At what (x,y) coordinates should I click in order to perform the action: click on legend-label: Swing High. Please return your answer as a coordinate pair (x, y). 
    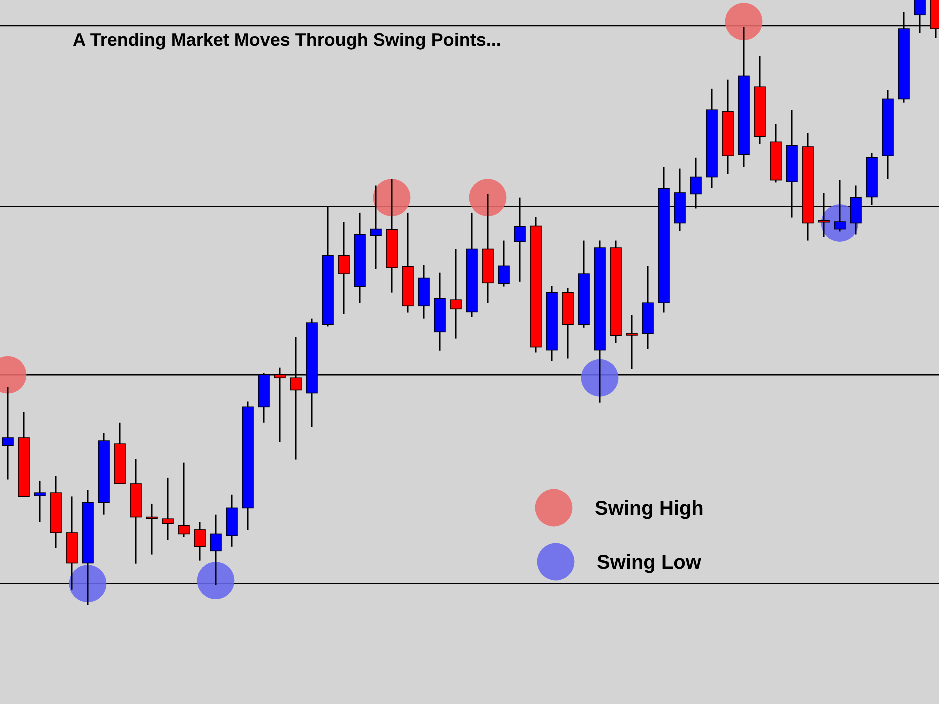
    Looking at the image, I should click on (649, 509).